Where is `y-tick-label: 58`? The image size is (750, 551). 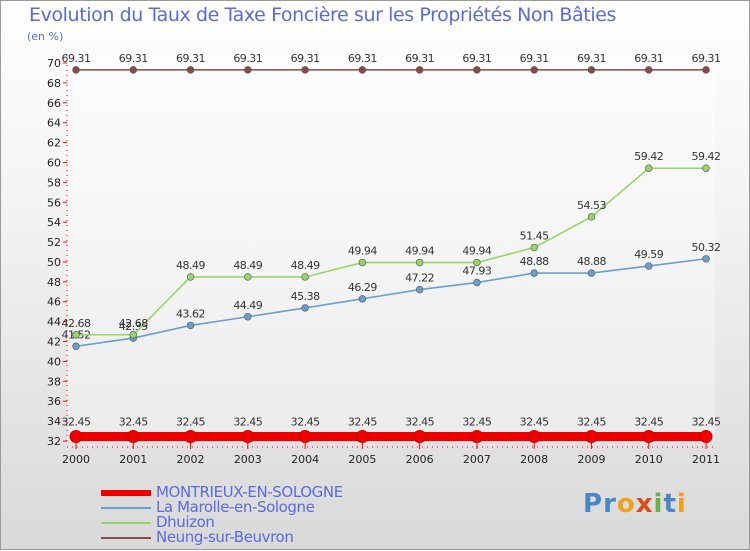 y-tick-label: 58 is located at coordinates (54, 182).